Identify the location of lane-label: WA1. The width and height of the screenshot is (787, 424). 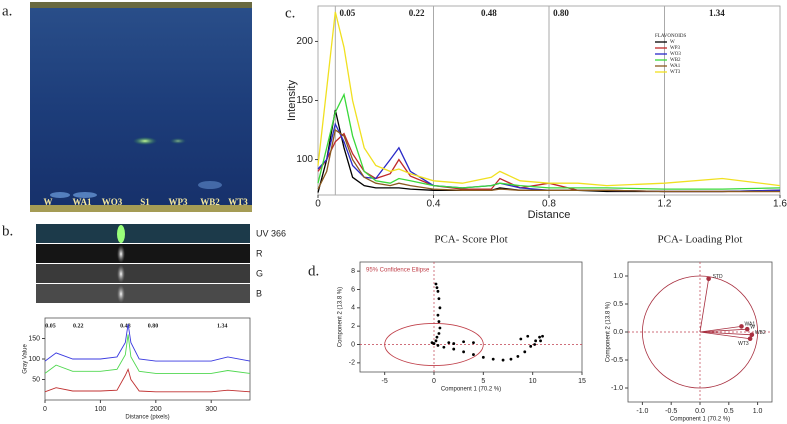
(82, 202).